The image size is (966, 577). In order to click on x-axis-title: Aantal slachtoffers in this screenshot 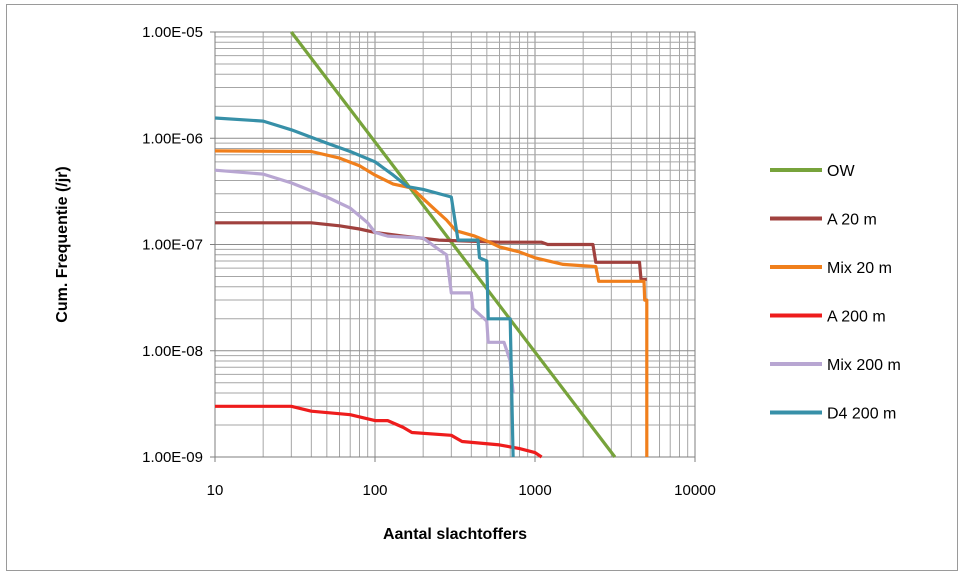, I will do `click(455, 534)`.